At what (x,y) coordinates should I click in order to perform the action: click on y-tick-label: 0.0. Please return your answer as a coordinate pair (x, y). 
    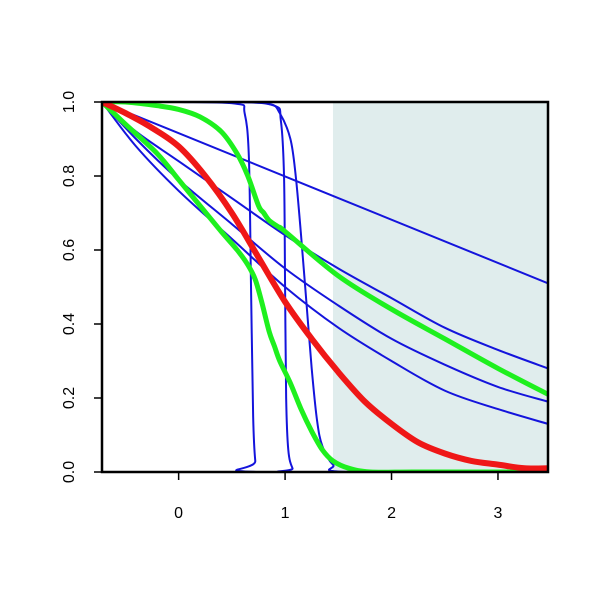
    Looking at the image, I should click on (69, 472).